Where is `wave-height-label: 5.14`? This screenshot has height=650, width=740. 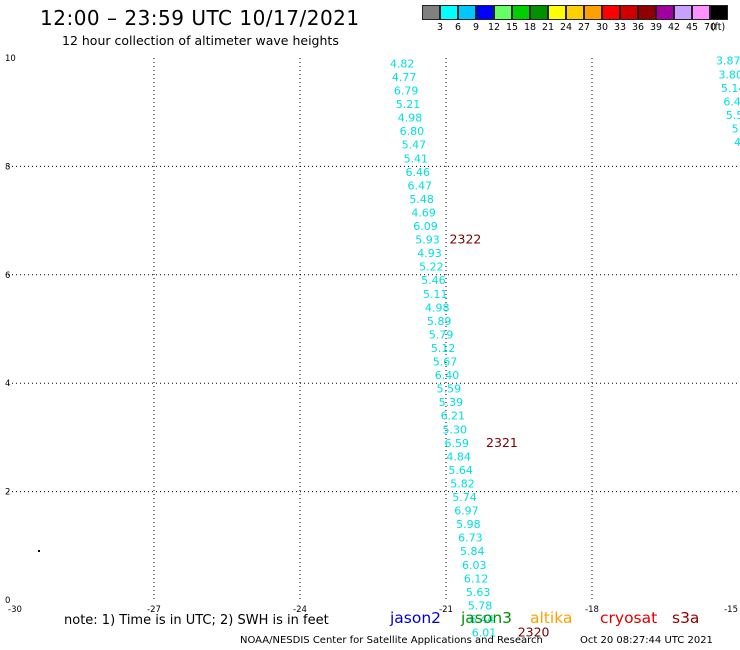
wave-height-label: 5.14 is located at coordinates (730, 88).